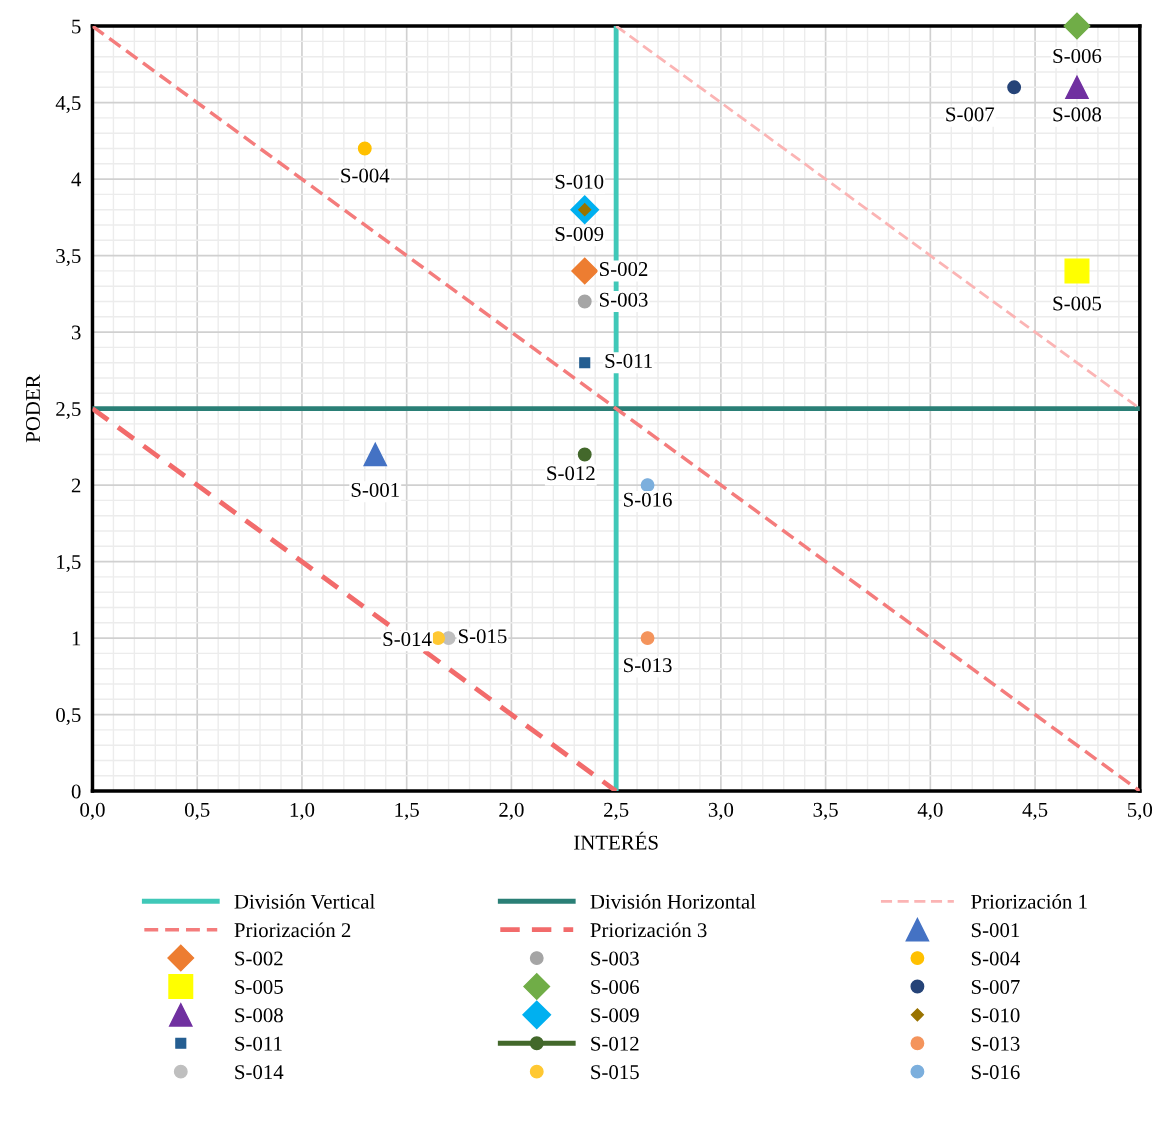 The width and height of the screenshot is (1156, 1135). I want to click on legend-label: S-002, so click(259, 958).